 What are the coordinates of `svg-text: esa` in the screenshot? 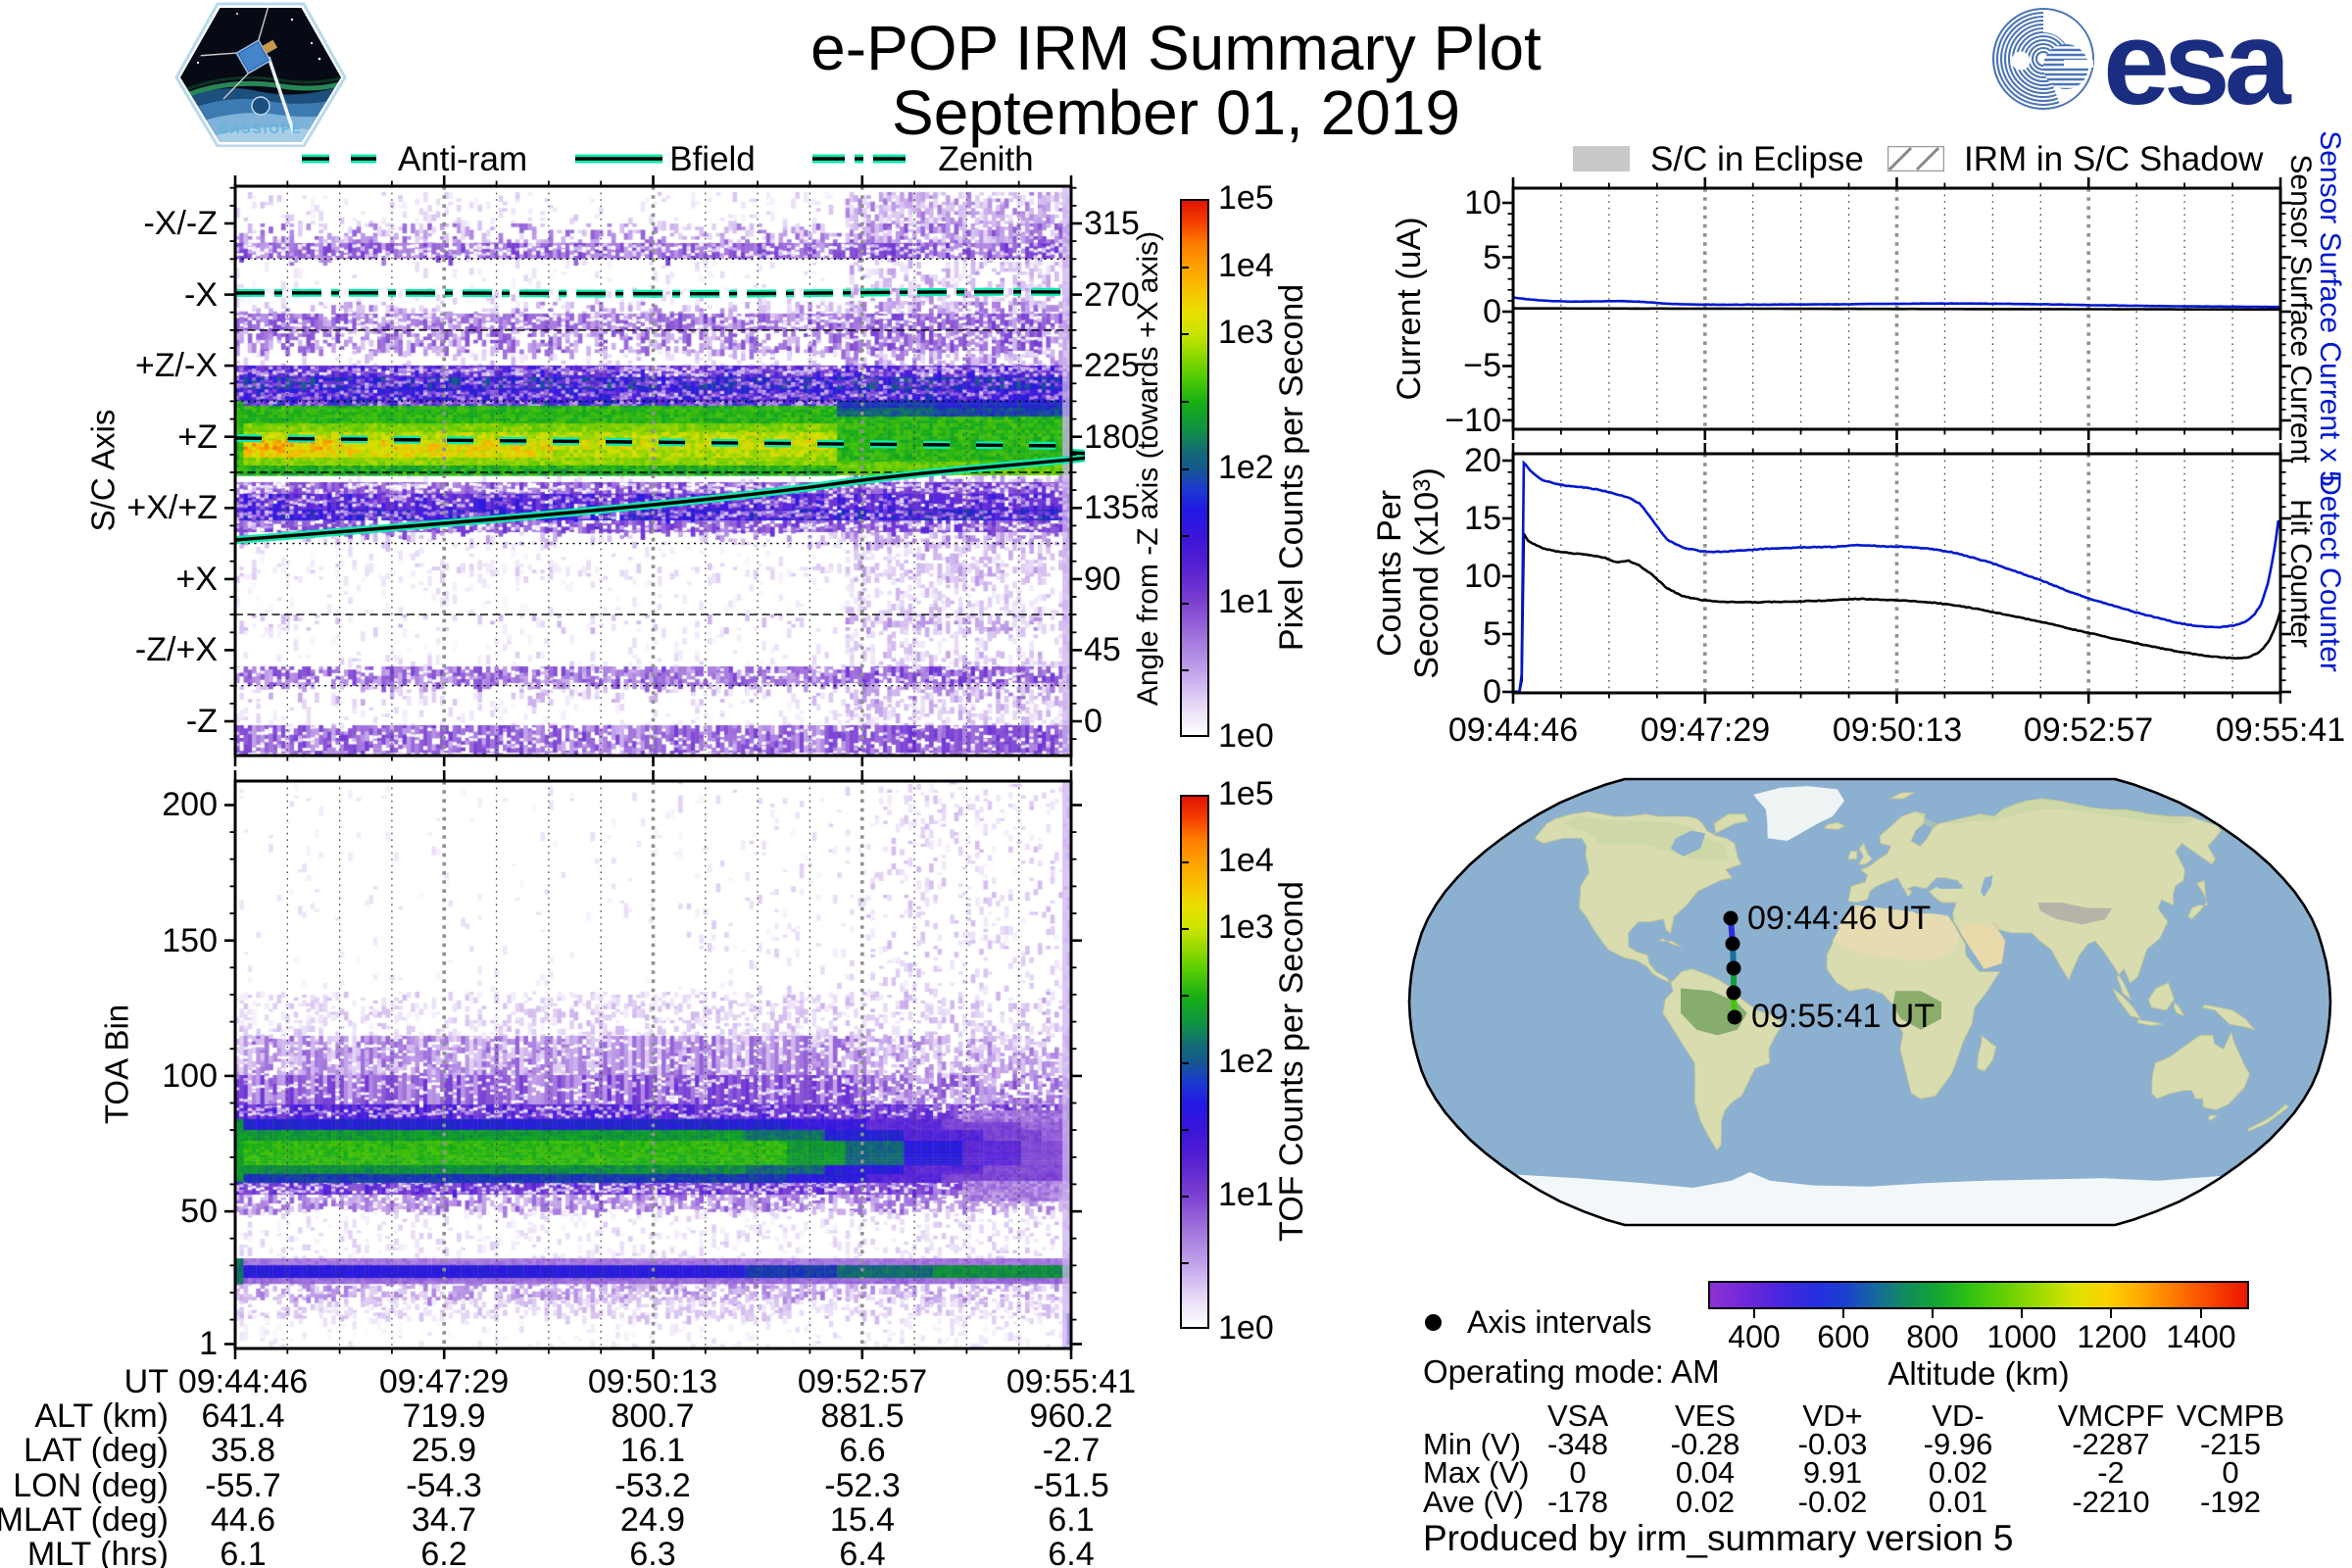 It's located at (2197, 63).